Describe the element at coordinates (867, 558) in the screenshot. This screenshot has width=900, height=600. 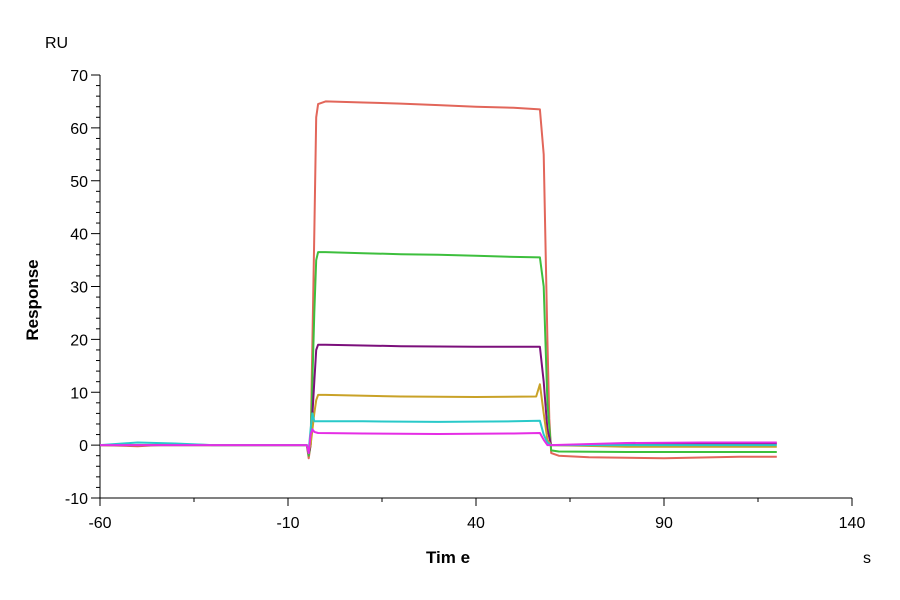
I see `x-axis-unit: s` at that location.